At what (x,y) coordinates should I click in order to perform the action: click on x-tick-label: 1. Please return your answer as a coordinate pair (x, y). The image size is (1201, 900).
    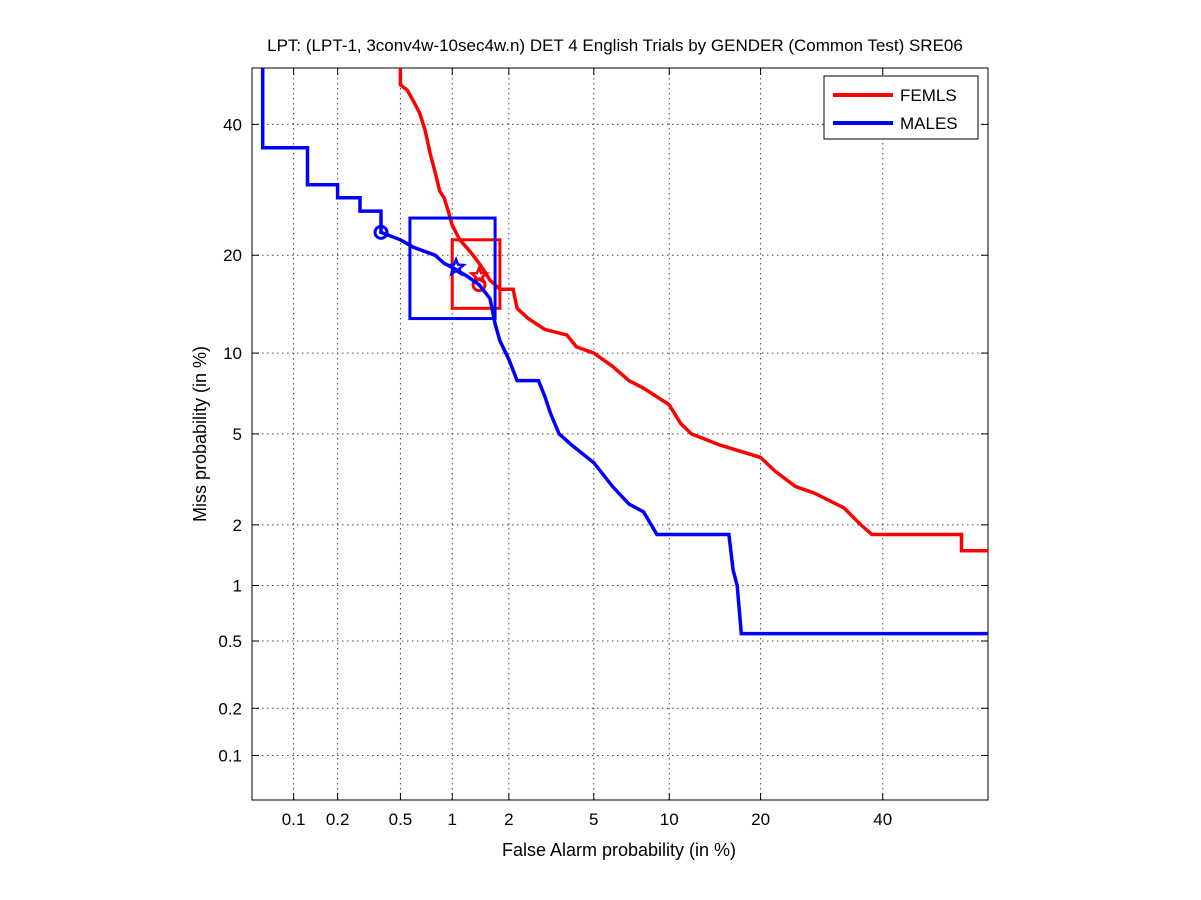
    Looking at the image, I should click on (452, 819).